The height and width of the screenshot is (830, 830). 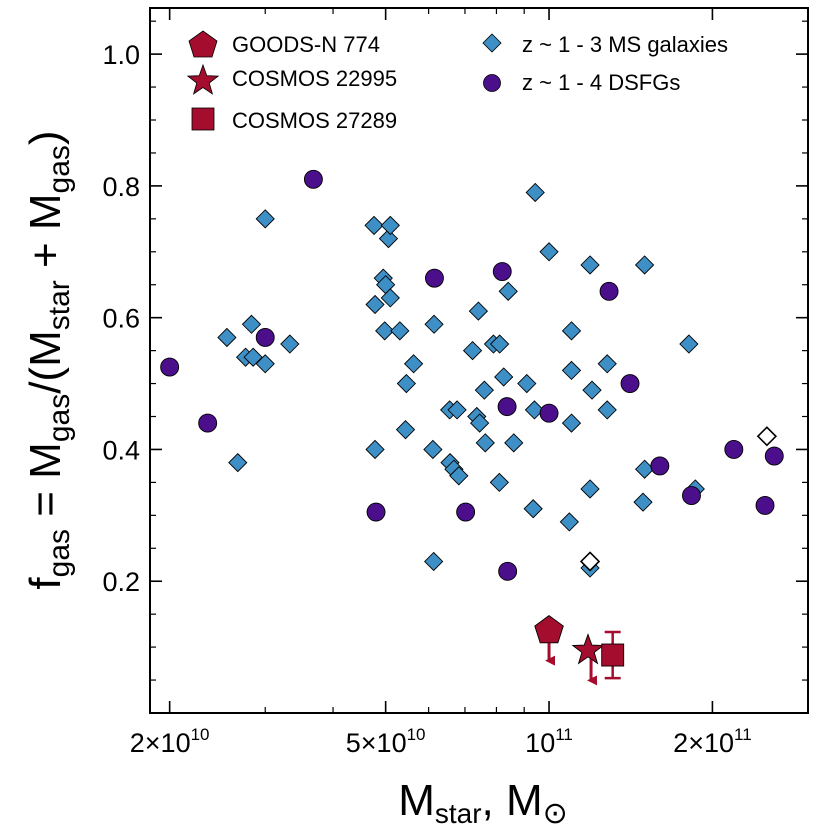 I want to click on x-tick-mantissa: 2×10, so click(x=703, y=743).